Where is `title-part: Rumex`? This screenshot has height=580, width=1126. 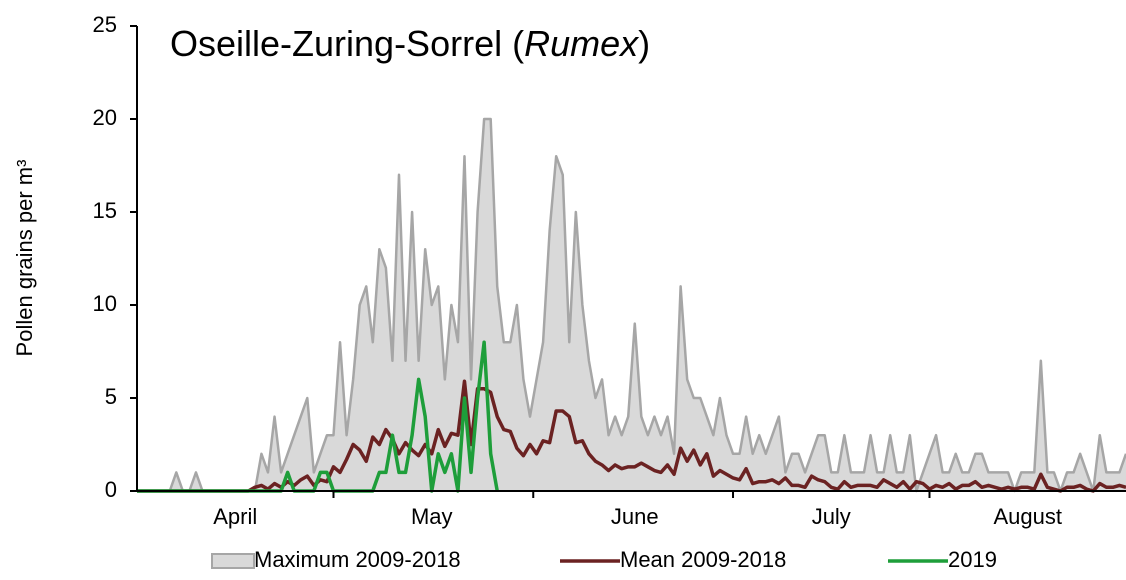 title-part: Rumex is located at coordinates (582, 43).